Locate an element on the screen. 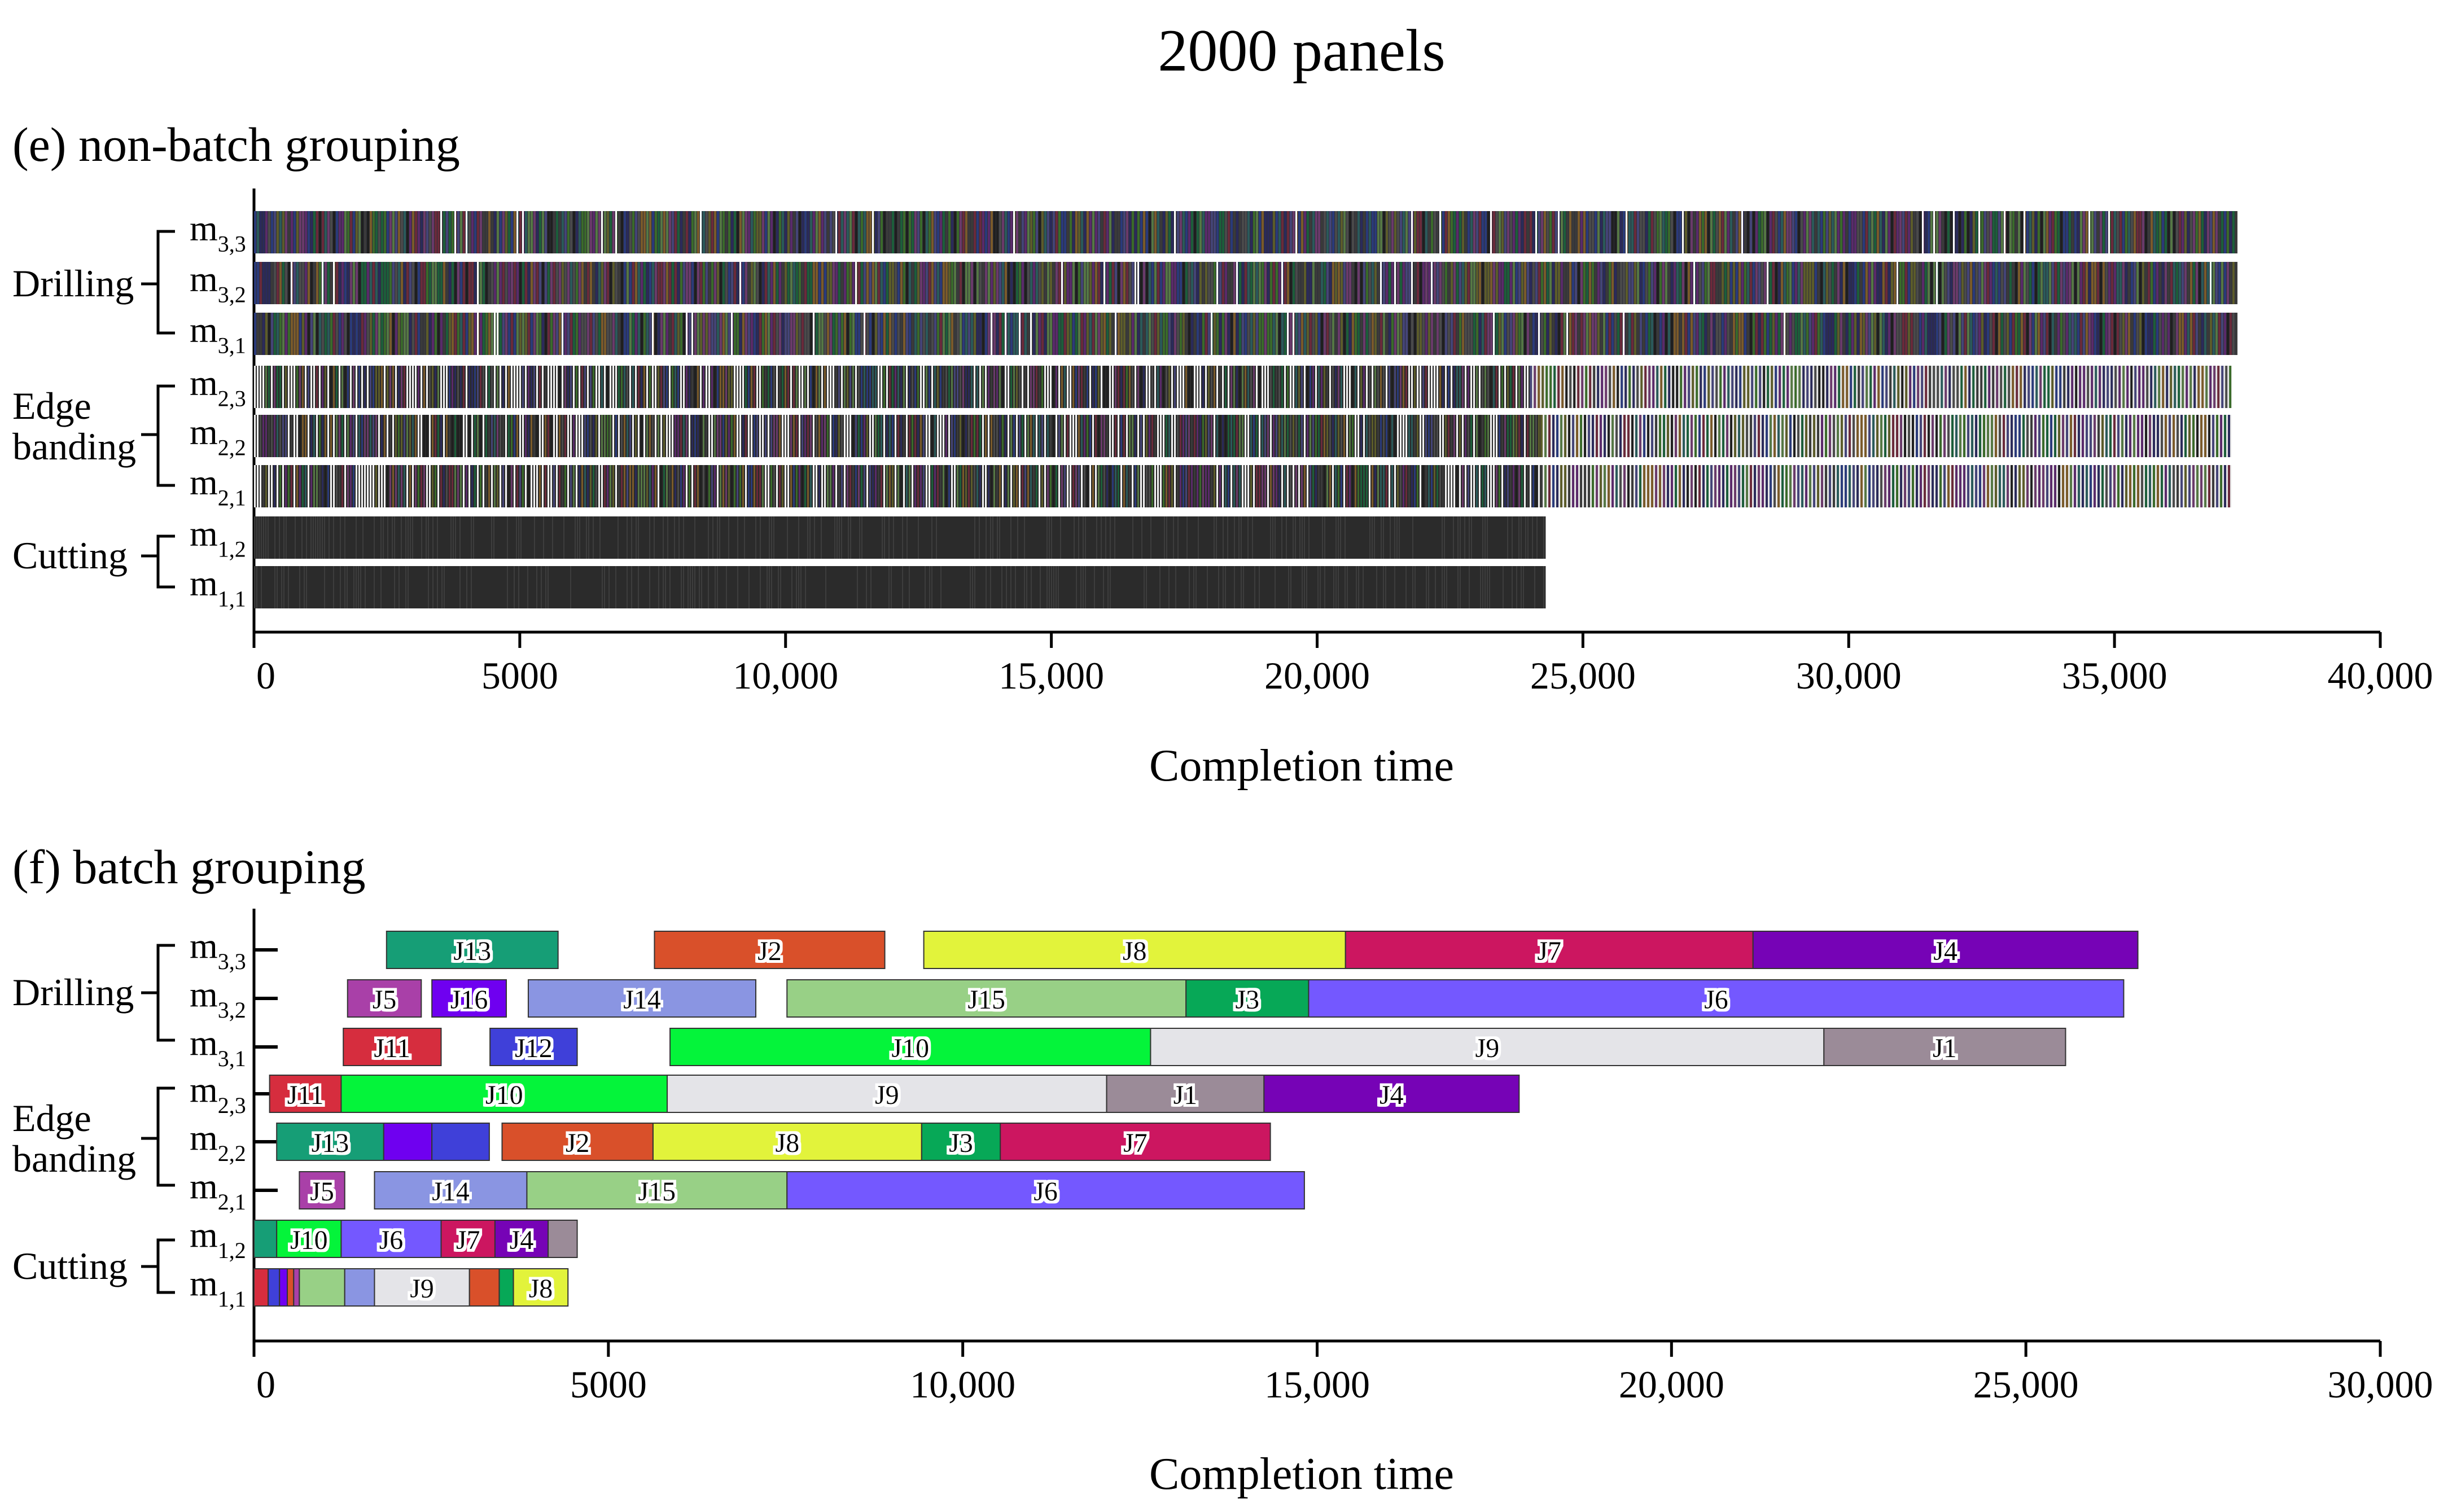  idle-gap is located at coordinates (732, 334).